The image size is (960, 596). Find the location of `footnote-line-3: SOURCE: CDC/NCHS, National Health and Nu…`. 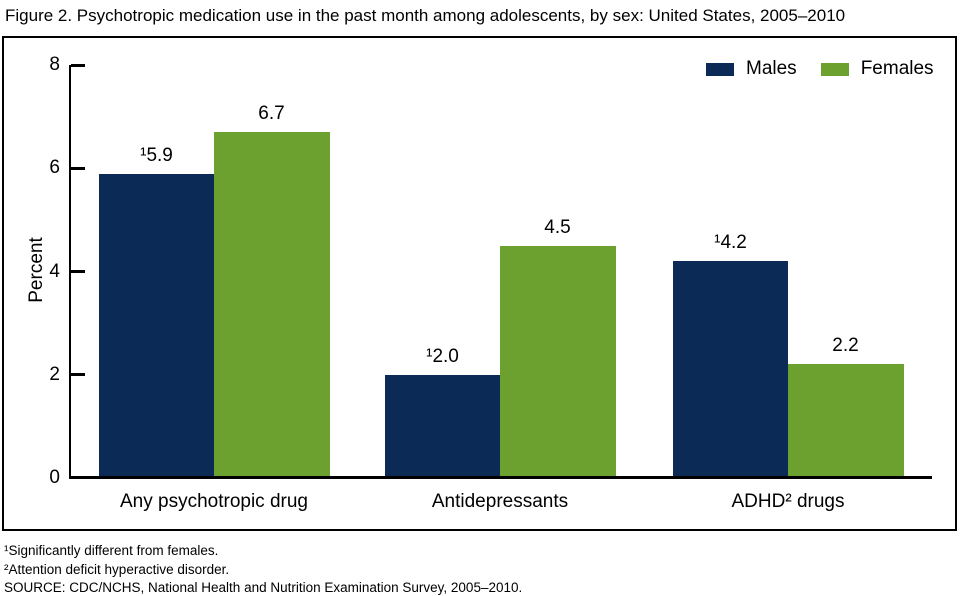

footnote-line-3: SOURCE: CDC/NCHS, National Health and Nu… is located at coordinates (263, 587).